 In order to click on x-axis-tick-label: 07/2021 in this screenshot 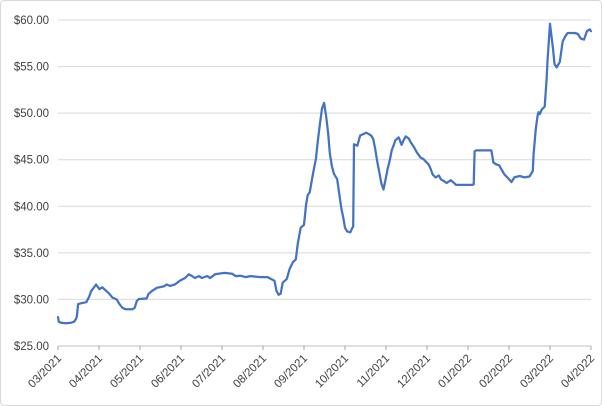, I will do `click(209, 372)`.